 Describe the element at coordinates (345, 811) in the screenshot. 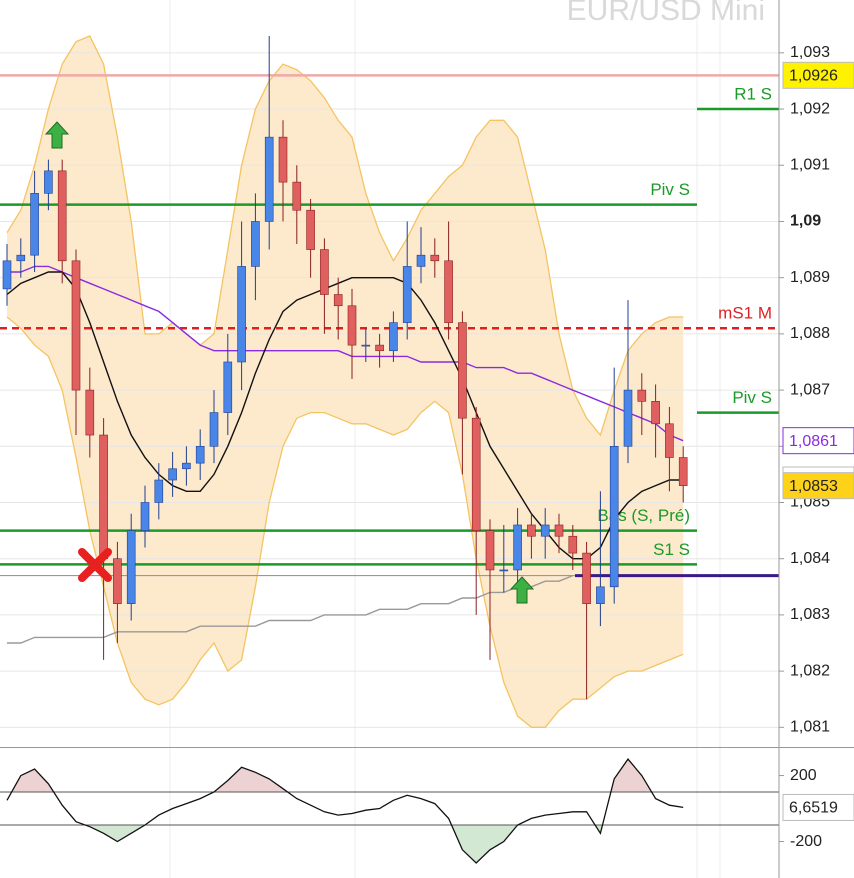

I see `cci-line` at that location.